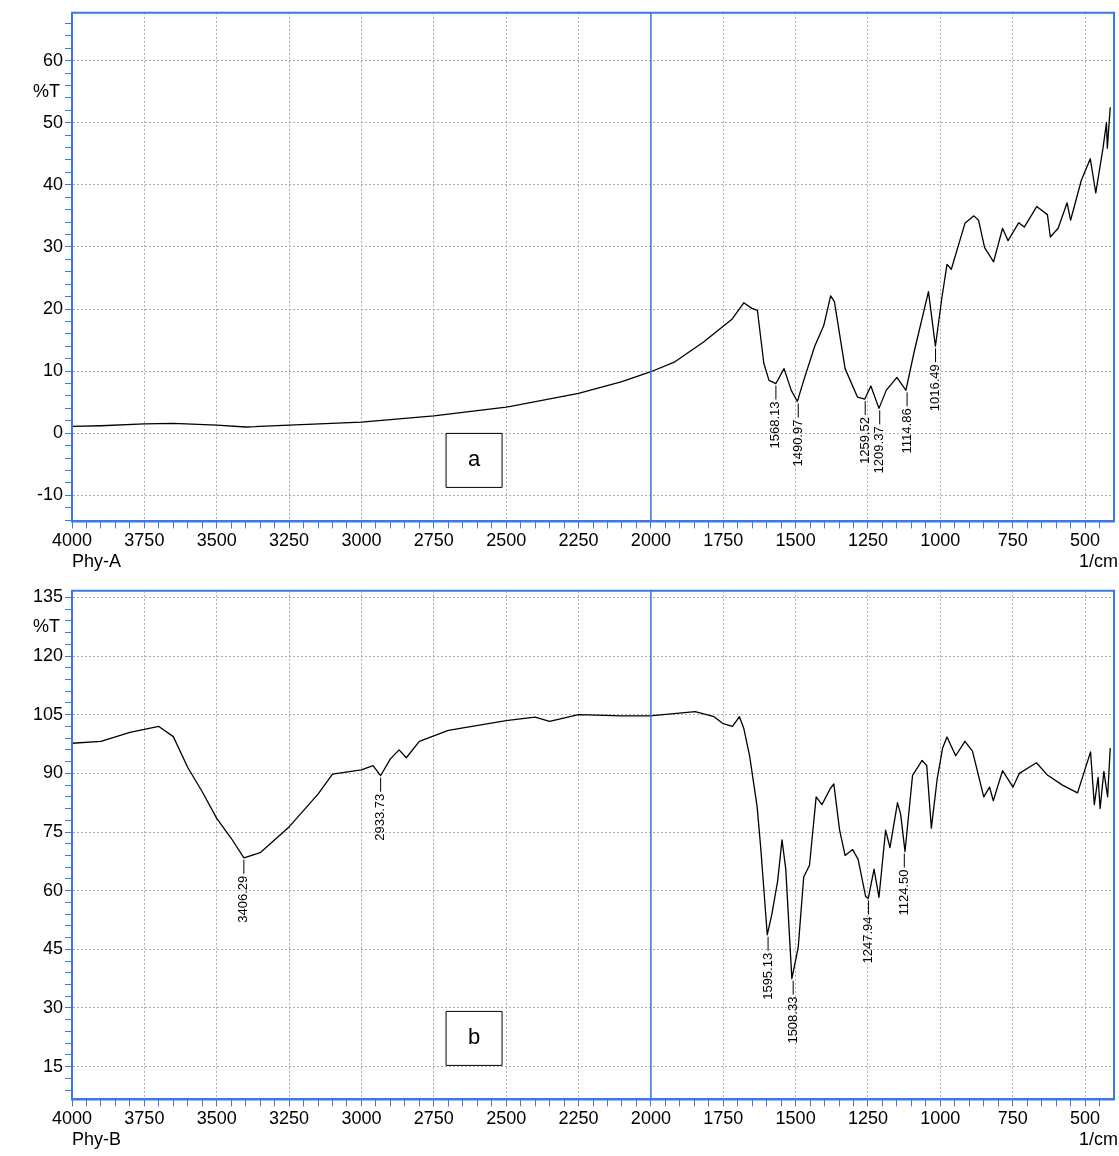  I want to click on y-tick-label: 135, so click(47, 596).